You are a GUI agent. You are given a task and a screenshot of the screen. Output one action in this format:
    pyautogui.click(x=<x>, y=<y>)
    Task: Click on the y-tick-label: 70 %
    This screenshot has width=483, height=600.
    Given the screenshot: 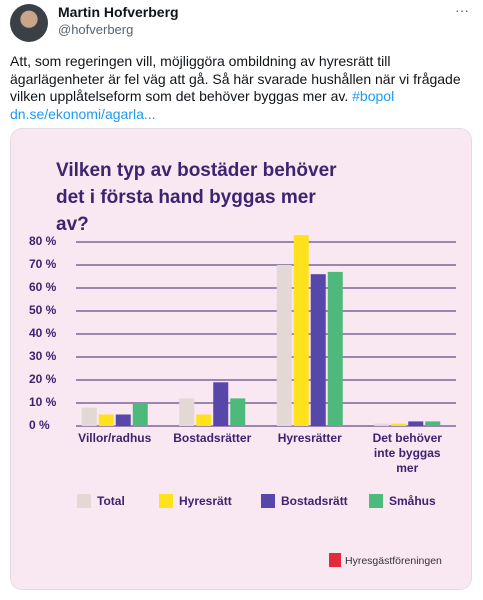 What is the action you would take?
    pyautogui.click(x=43, y=264)
    